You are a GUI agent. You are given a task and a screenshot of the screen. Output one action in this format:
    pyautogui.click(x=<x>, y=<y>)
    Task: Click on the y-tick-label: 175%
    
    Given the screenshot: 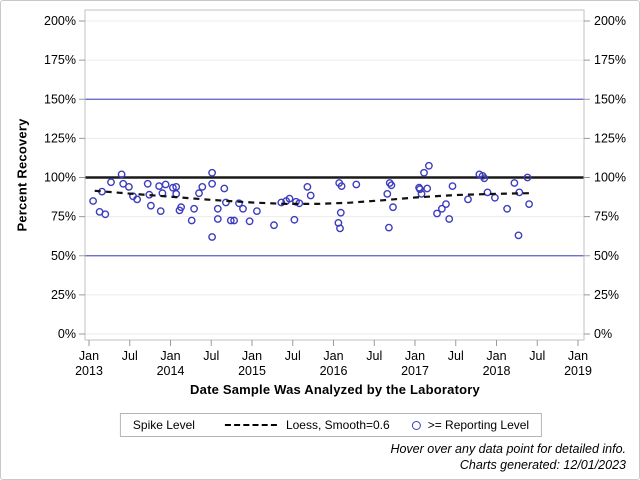 What is the action you would take?
    pyautogui.click(x=60, y=60)
    